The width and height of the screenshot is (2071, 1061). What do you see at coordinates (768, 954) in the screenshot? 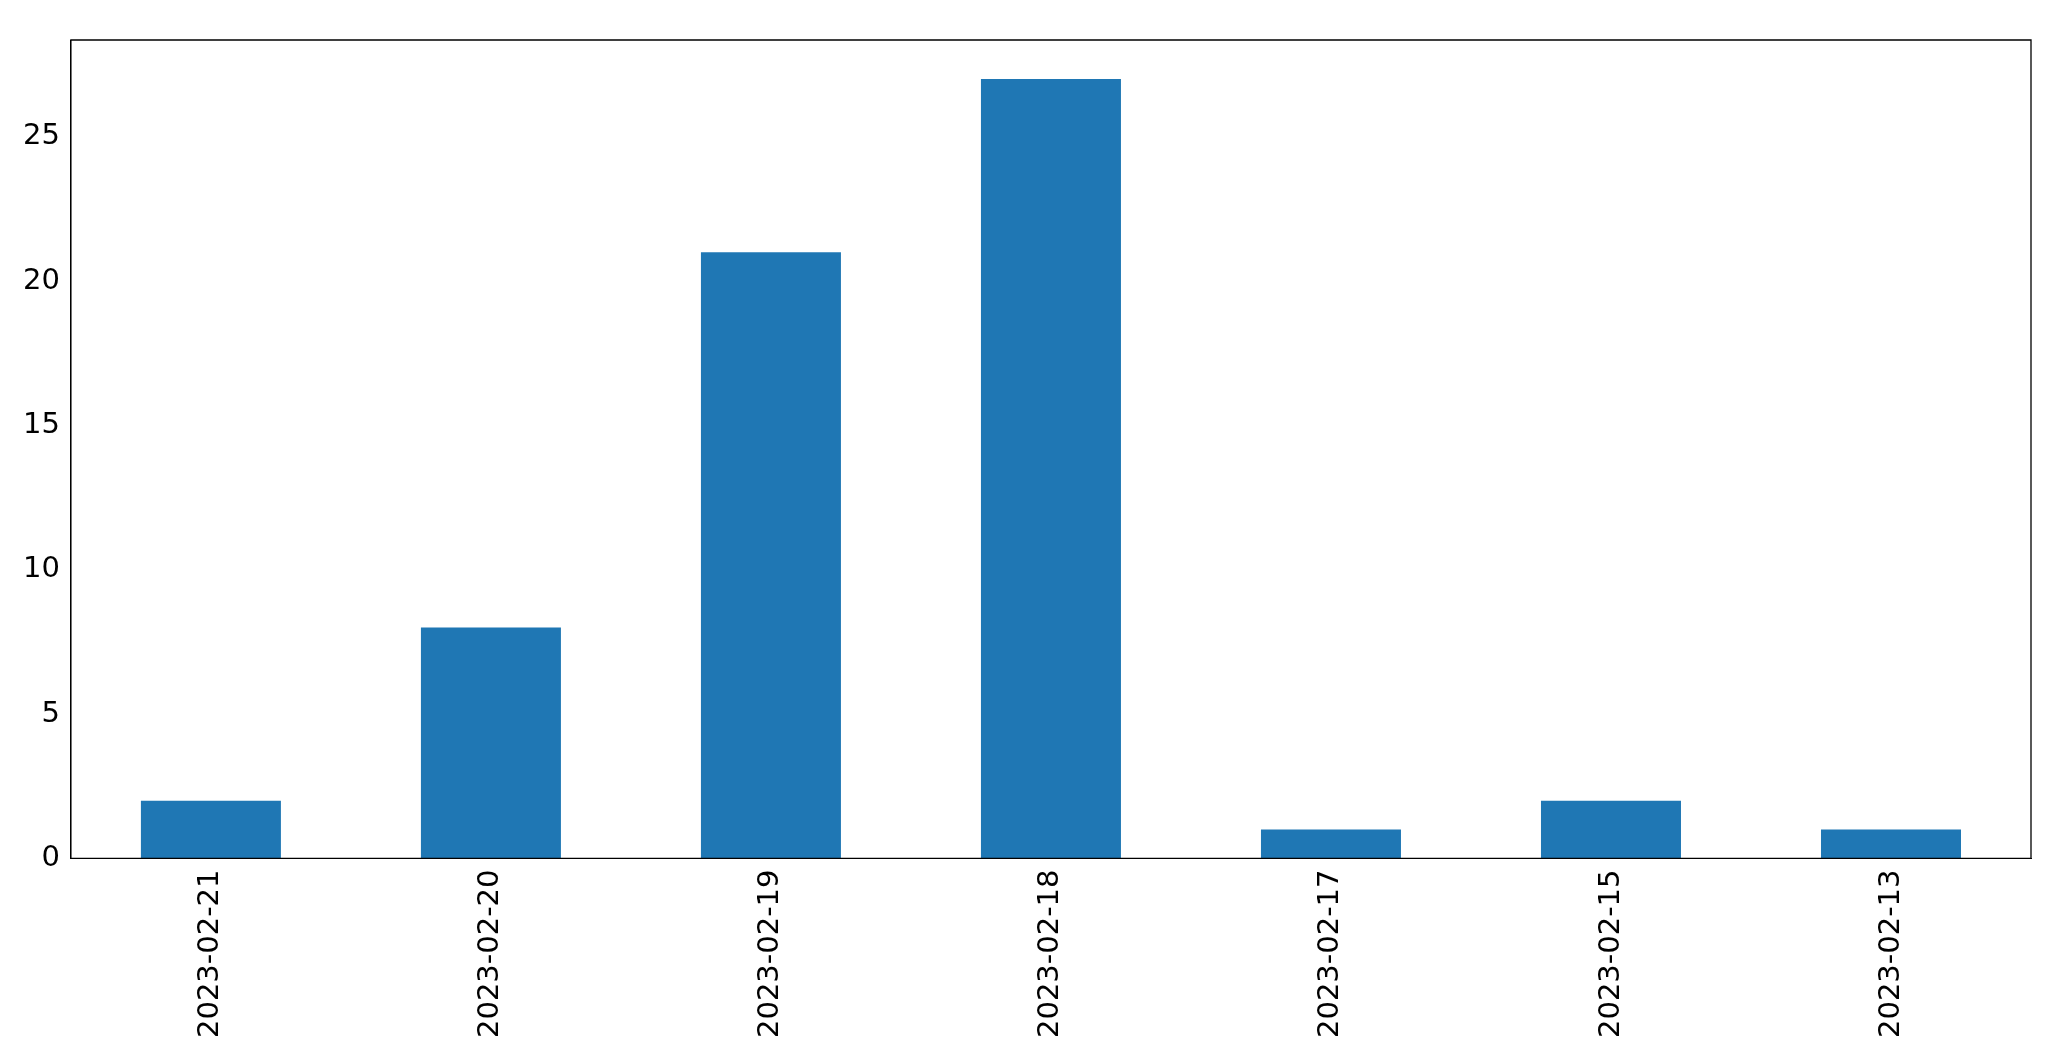
I see `x-tick-label: 2023-02-19` at bounding box center [768, 954].